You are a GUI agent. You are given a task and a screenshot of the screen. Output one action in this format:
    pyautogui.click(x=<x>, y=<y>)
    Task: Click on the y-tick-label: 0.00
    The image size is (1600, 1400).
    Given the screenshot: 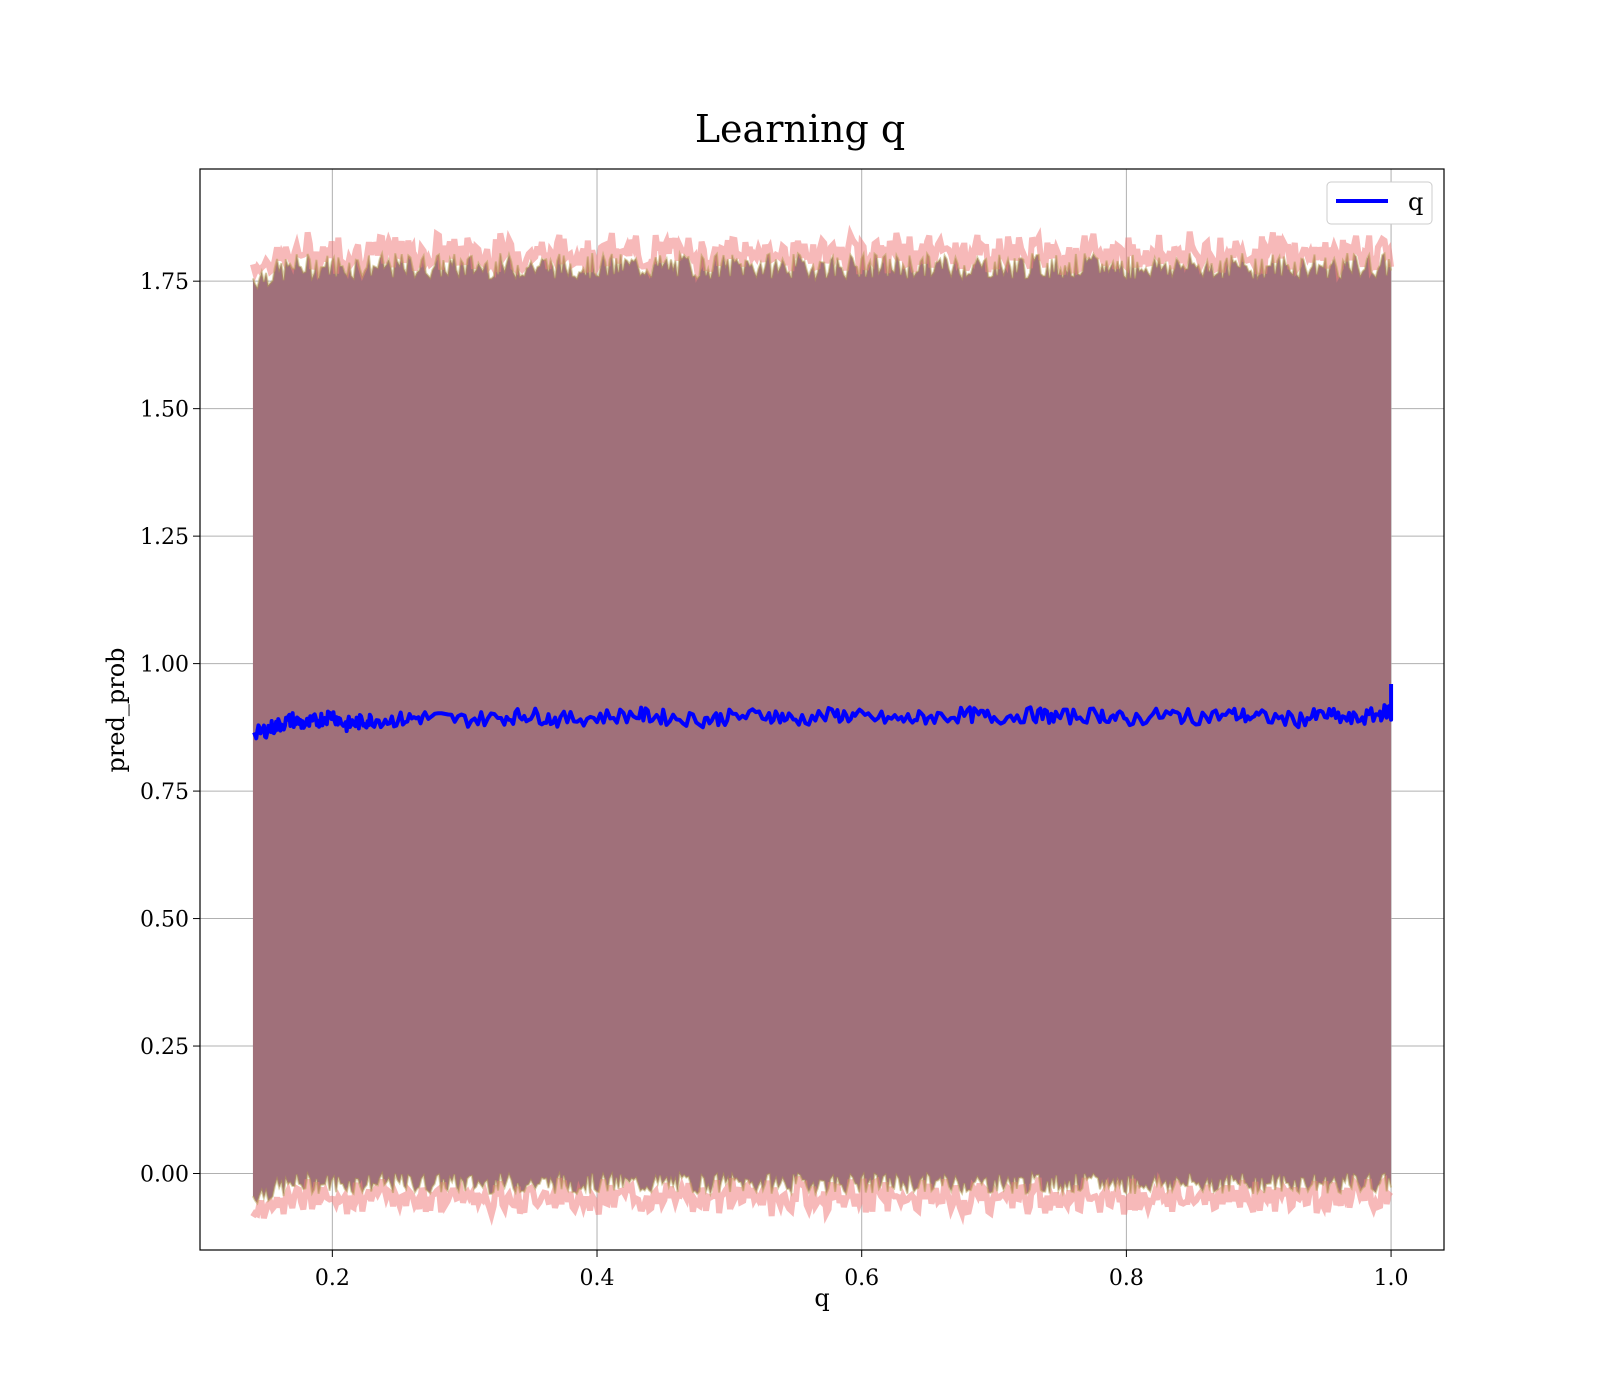 What is the action you would take?
    pyautogui.click(x=164, y=1175)
    